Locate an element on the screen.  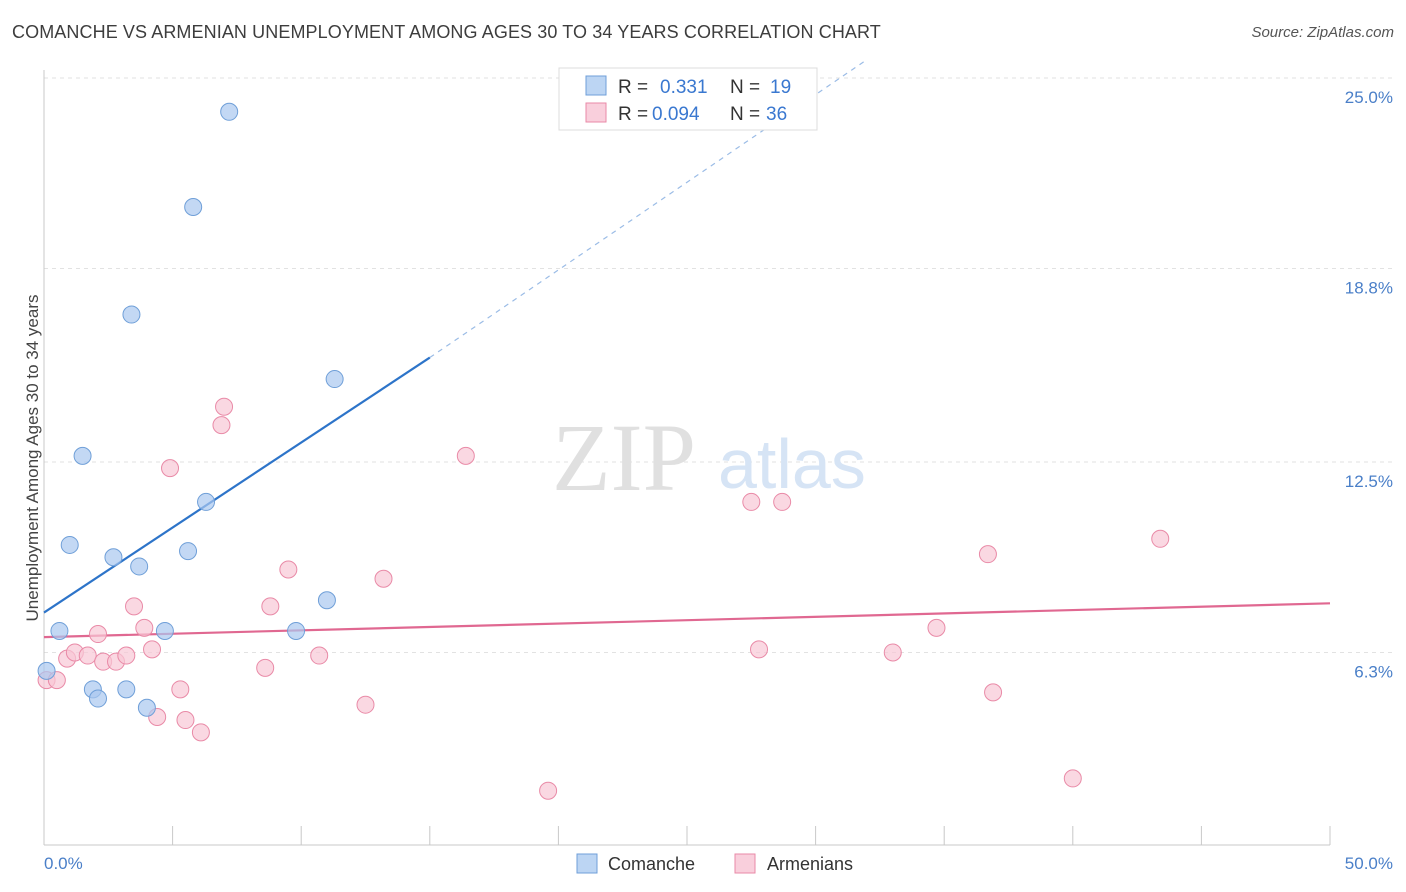
trend-line-comanche is located at coordinates (237, 485).